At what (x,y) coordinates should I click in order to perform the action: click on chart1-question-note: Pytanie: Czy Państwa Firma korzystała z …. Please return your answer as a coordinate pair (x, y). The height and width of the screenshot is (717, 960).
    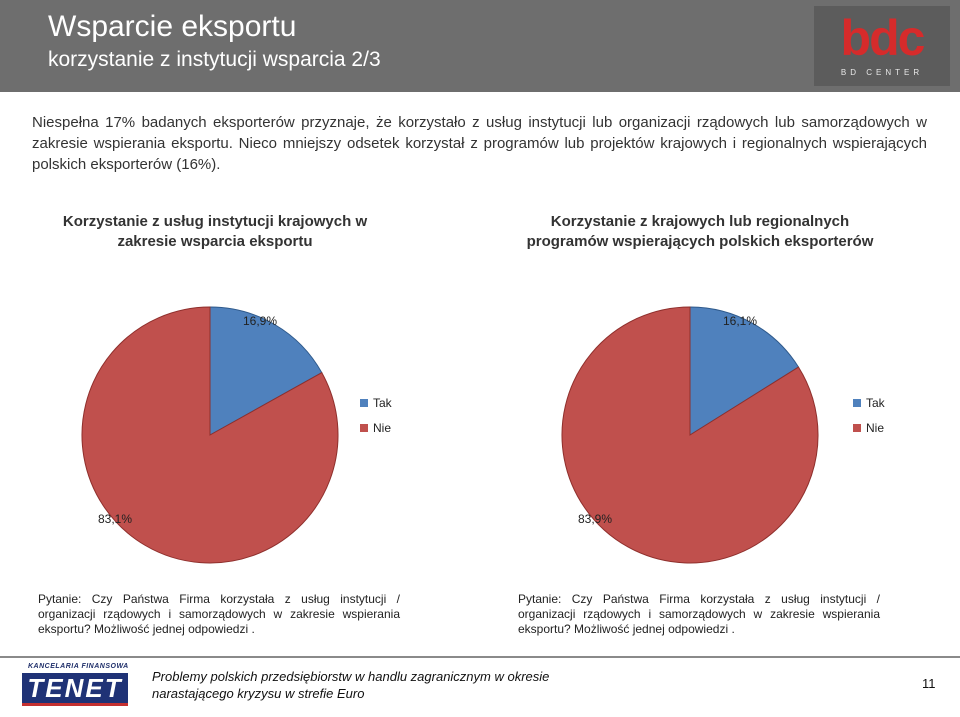
    Looking at the image, I should click on (219, 614).